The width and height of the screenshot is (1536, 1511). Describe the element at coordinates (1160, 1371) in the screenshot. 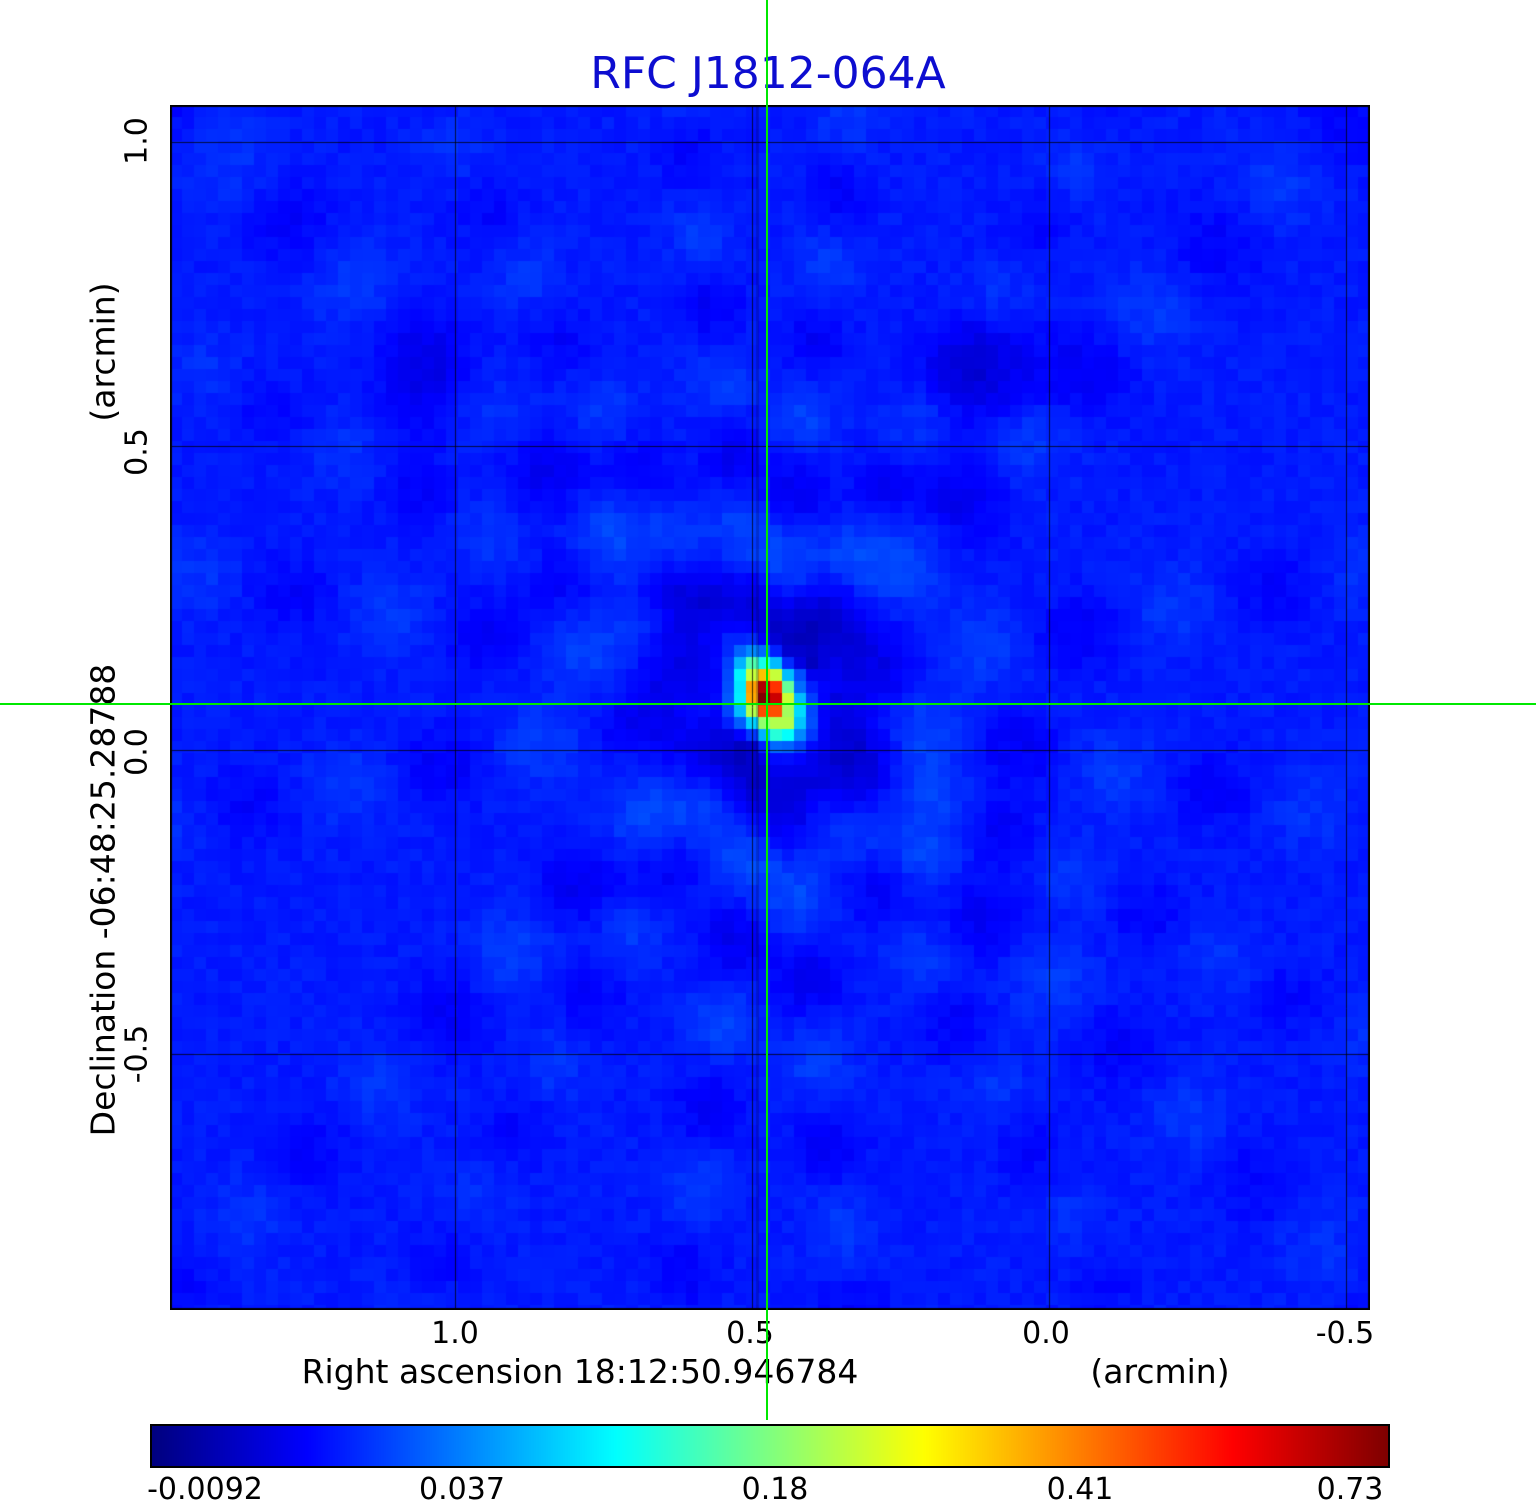

I see `x-axis-unit: (arcmin)` at that location.